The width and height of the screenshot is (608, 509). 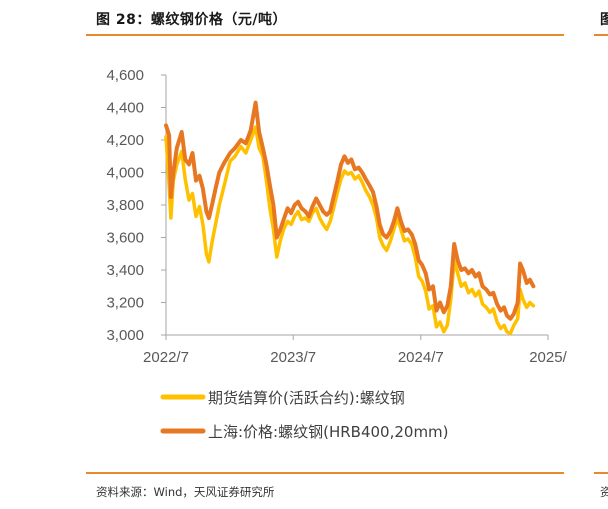 I want to click on next-title-rule, so click(x=601, y=35).